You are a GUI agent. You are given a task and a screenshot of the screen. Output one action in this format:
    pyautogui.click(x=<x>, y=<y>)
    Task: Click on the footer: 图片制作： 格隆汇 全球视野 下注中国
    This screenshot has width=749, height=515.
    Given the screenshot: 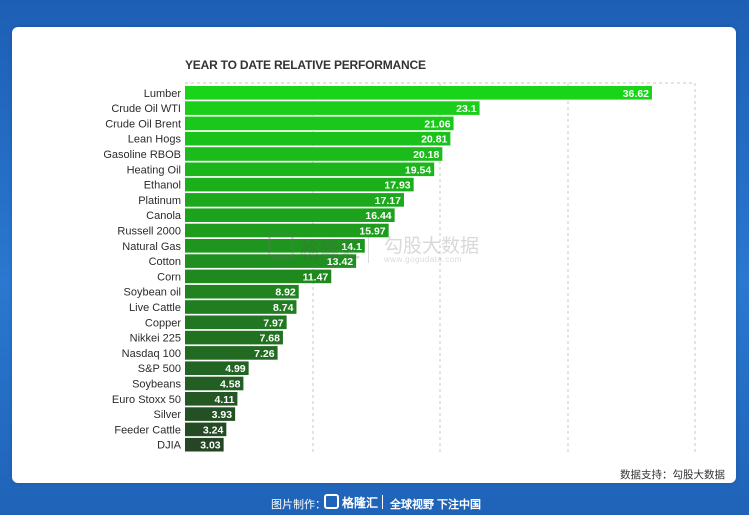 What is the action you would take?
    pyautogui.click(x=374, y=501)
    